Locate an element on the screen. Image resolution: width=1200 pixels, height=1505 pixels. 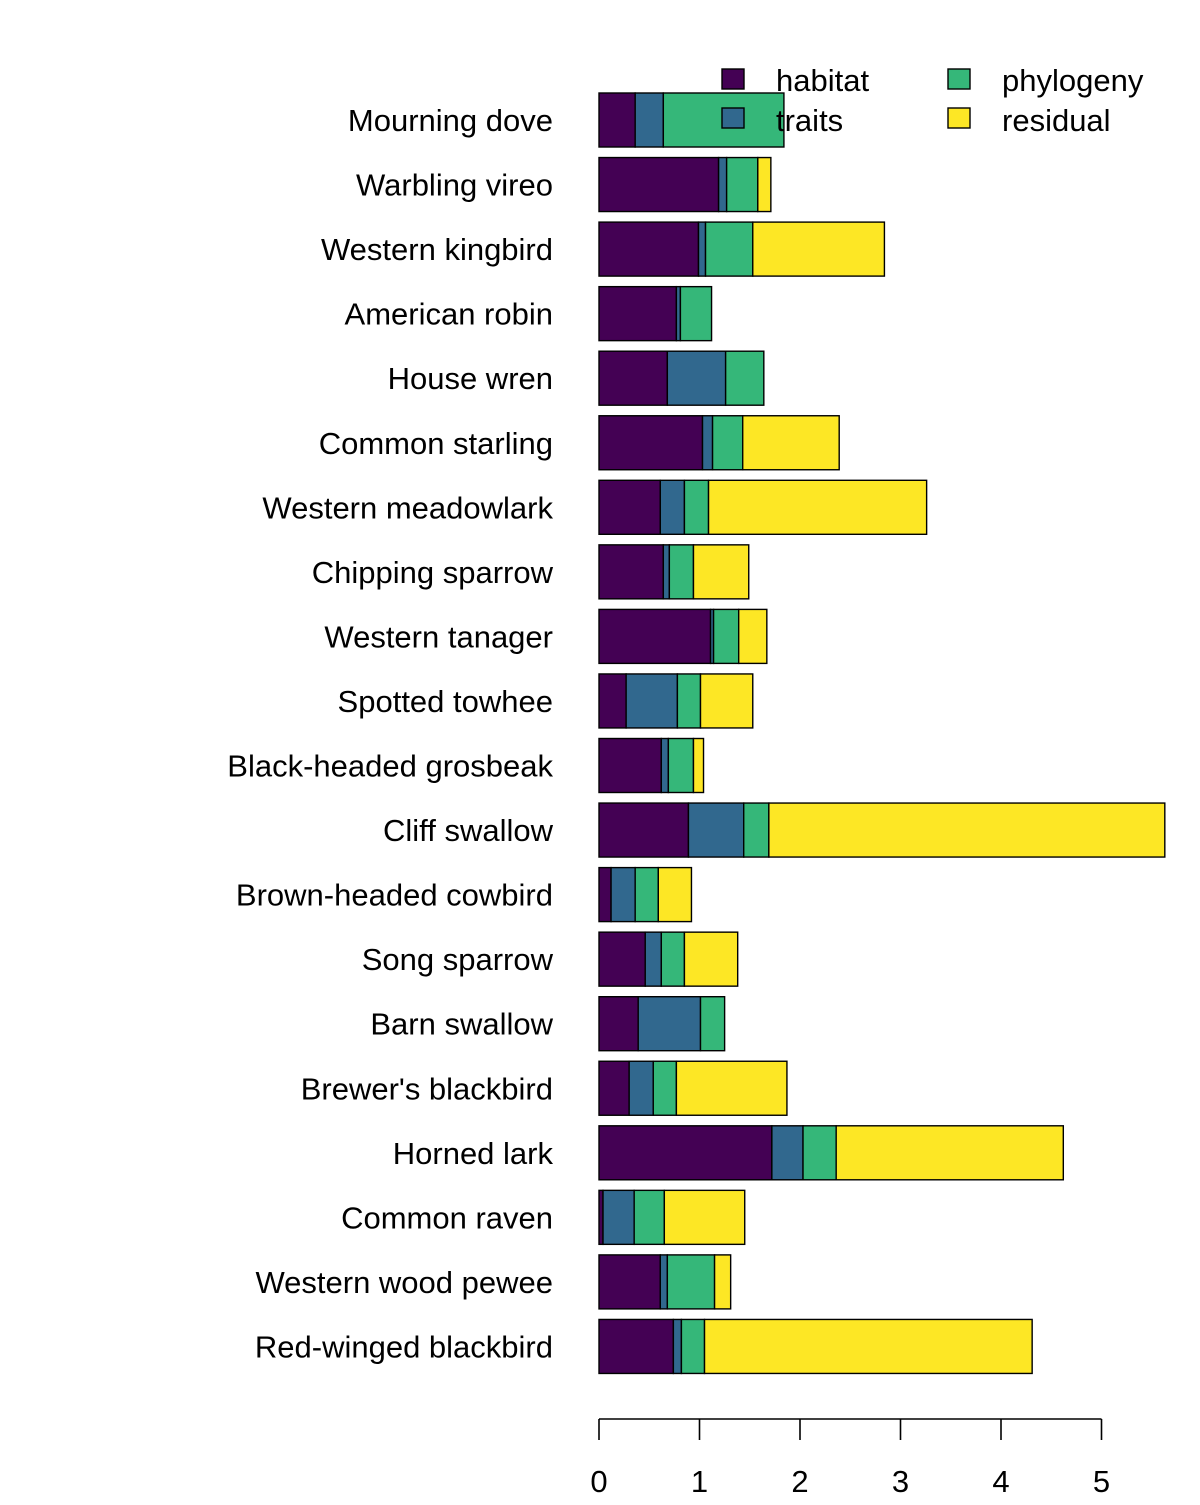
legend-swatch-habitat is located at coordinates (733, 79).